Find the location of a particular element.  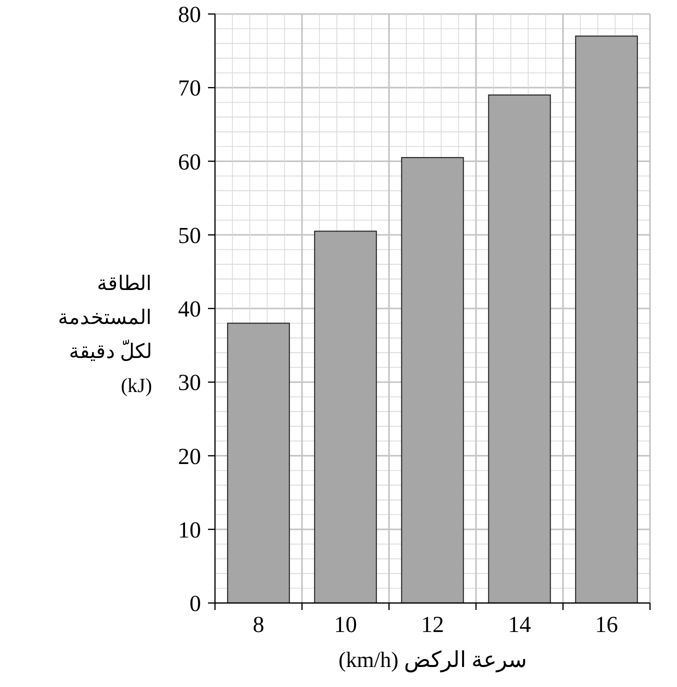

y-tick-label: 0 is located at coordinates (195, 603).